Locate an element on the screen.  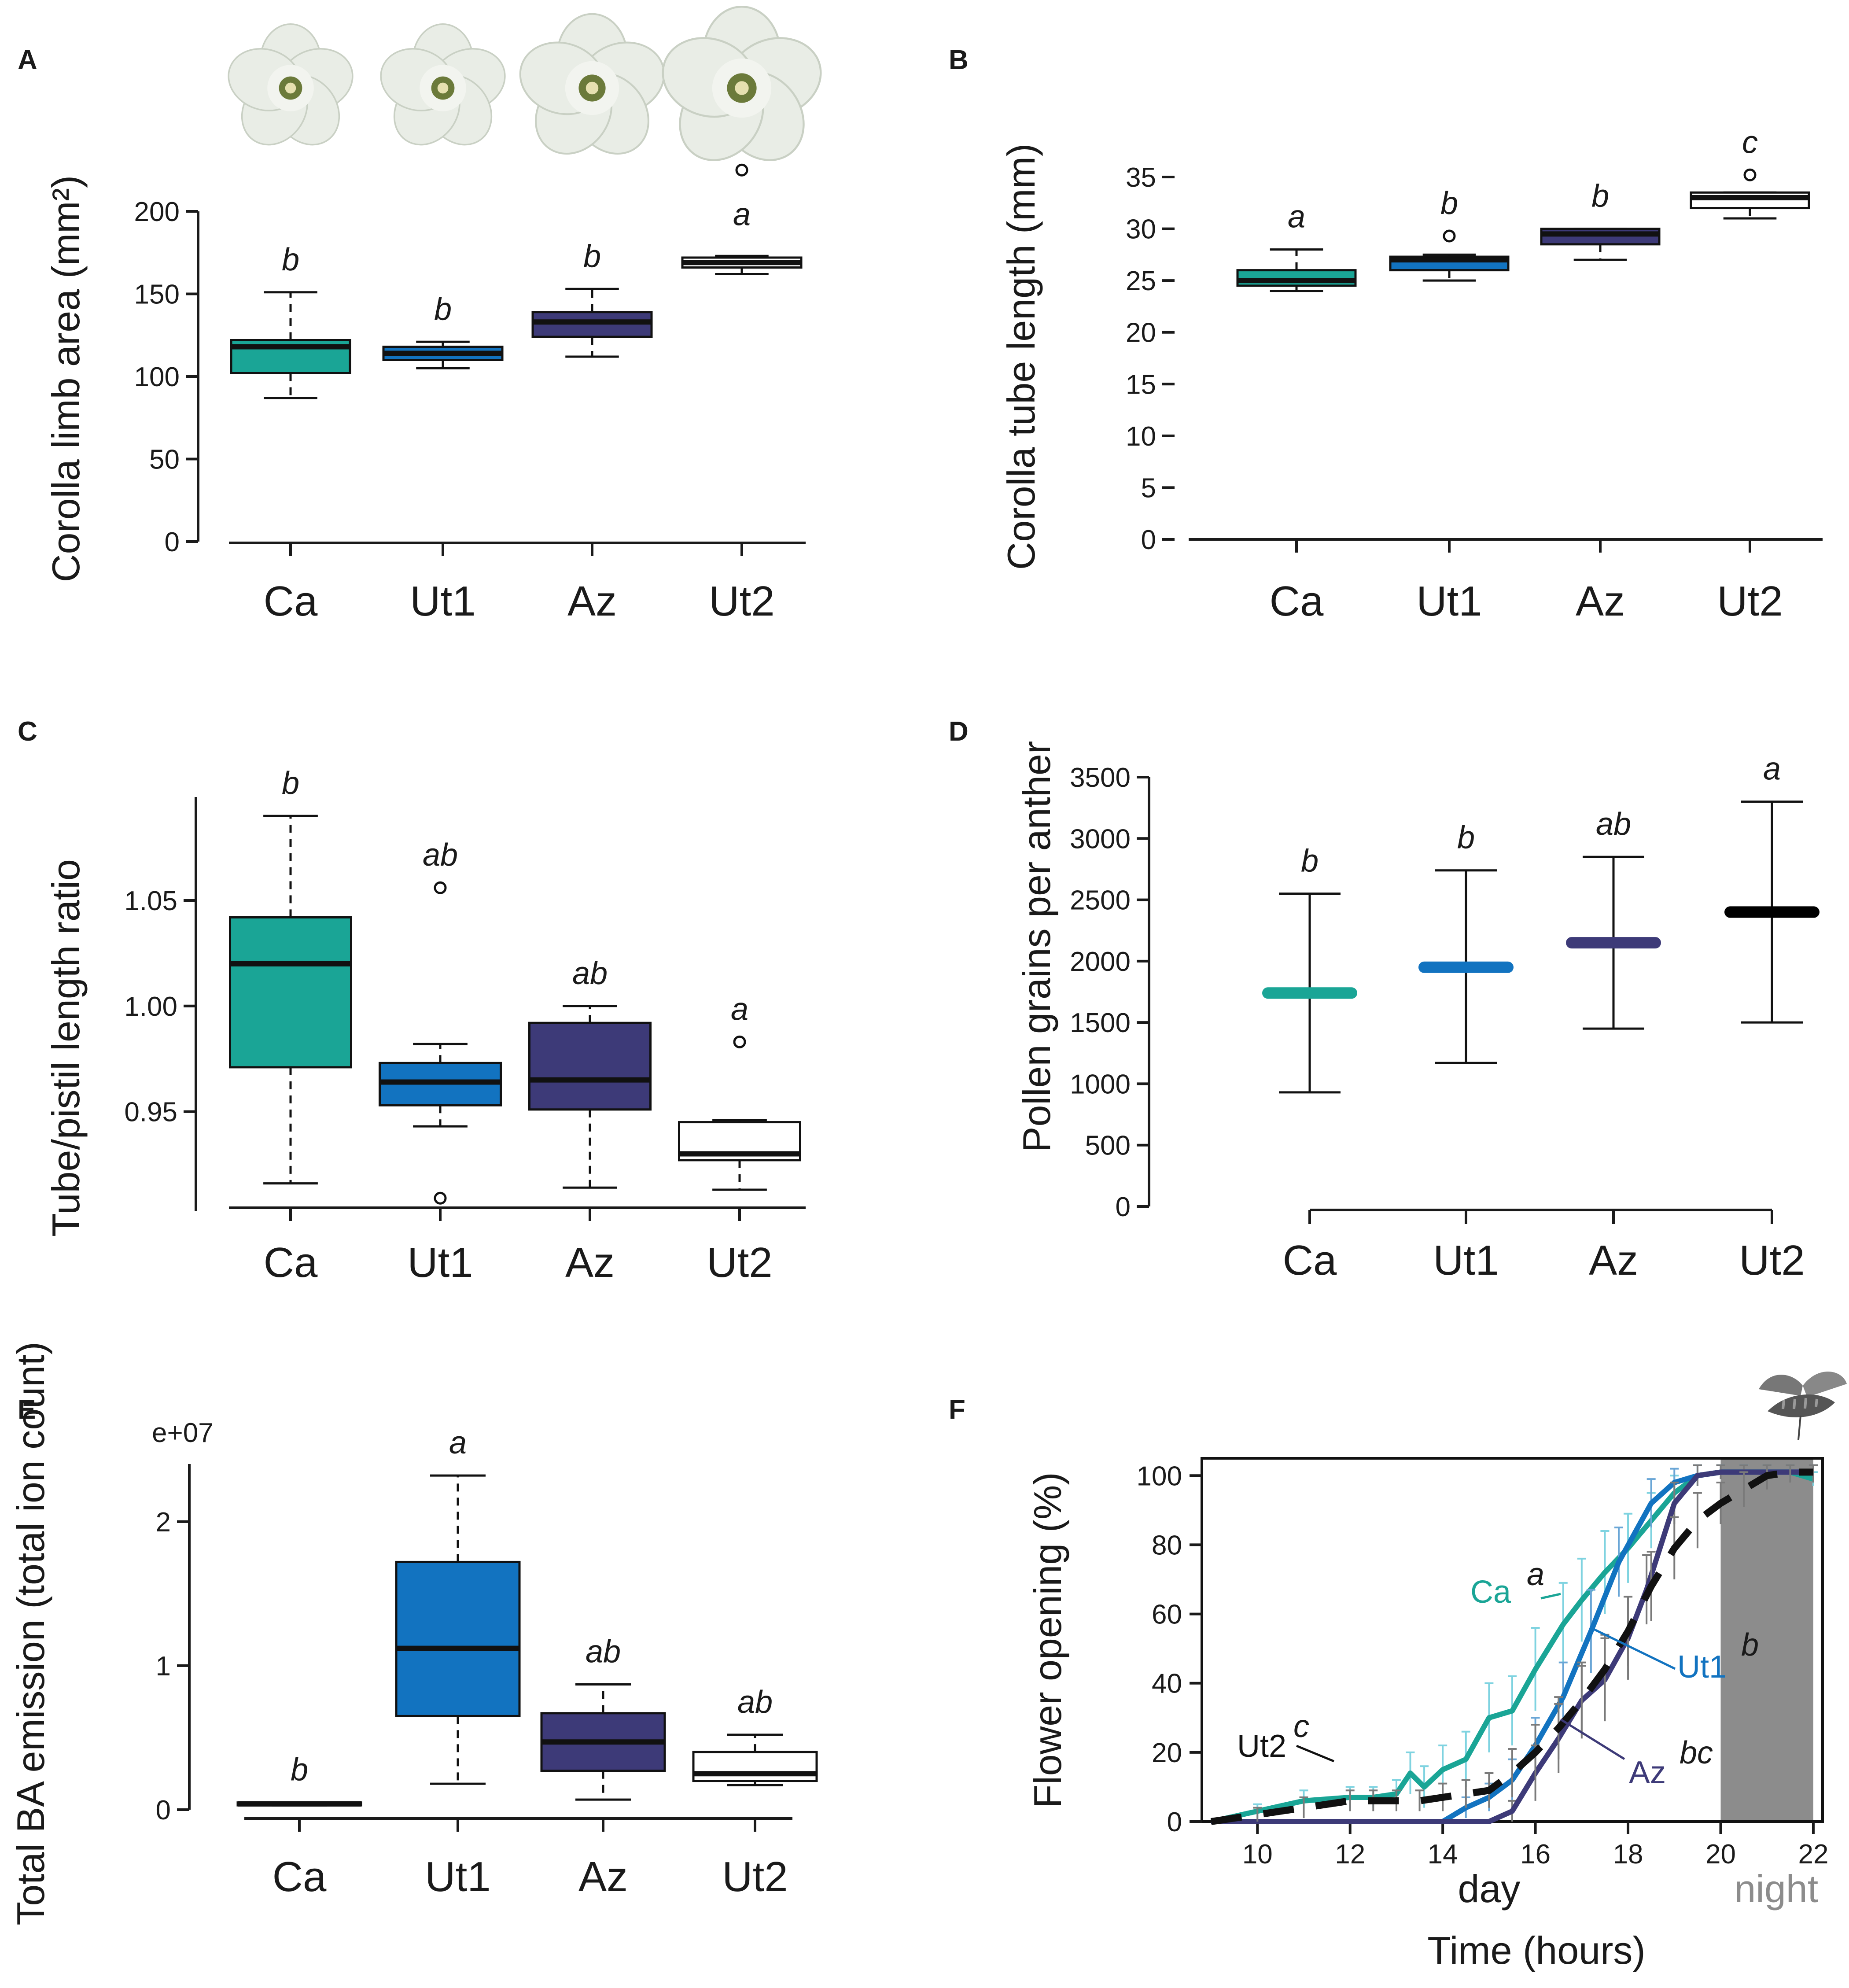
x-tick-label: 14 is located at coordinates (1443, 1854).